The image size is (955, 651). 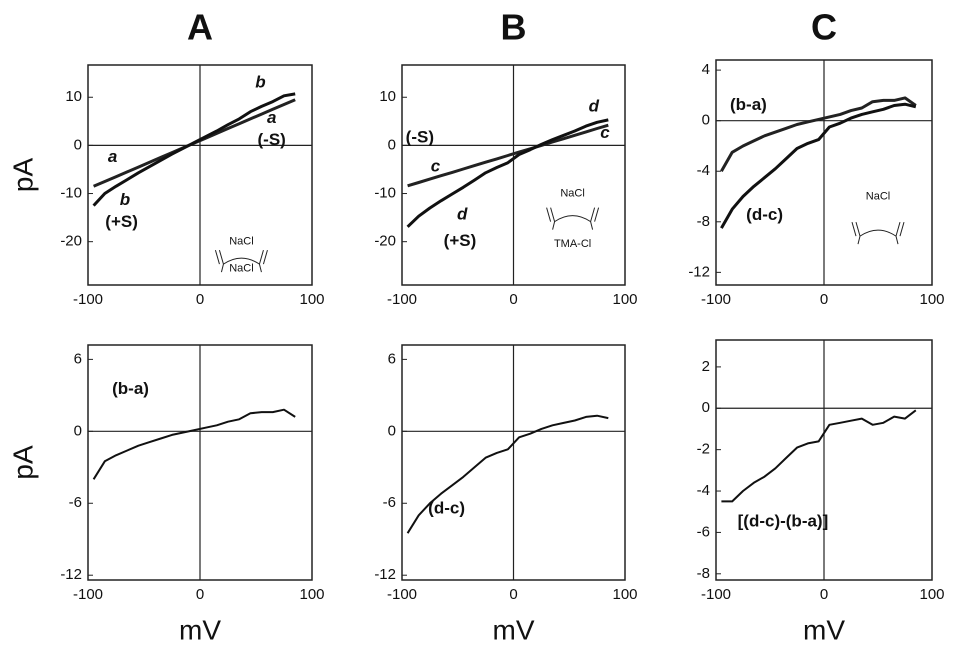 What do you see at coordinates (706, 69) in the screenshot?
I see `y-tick-label: 4` at bounding box center [706, 69].